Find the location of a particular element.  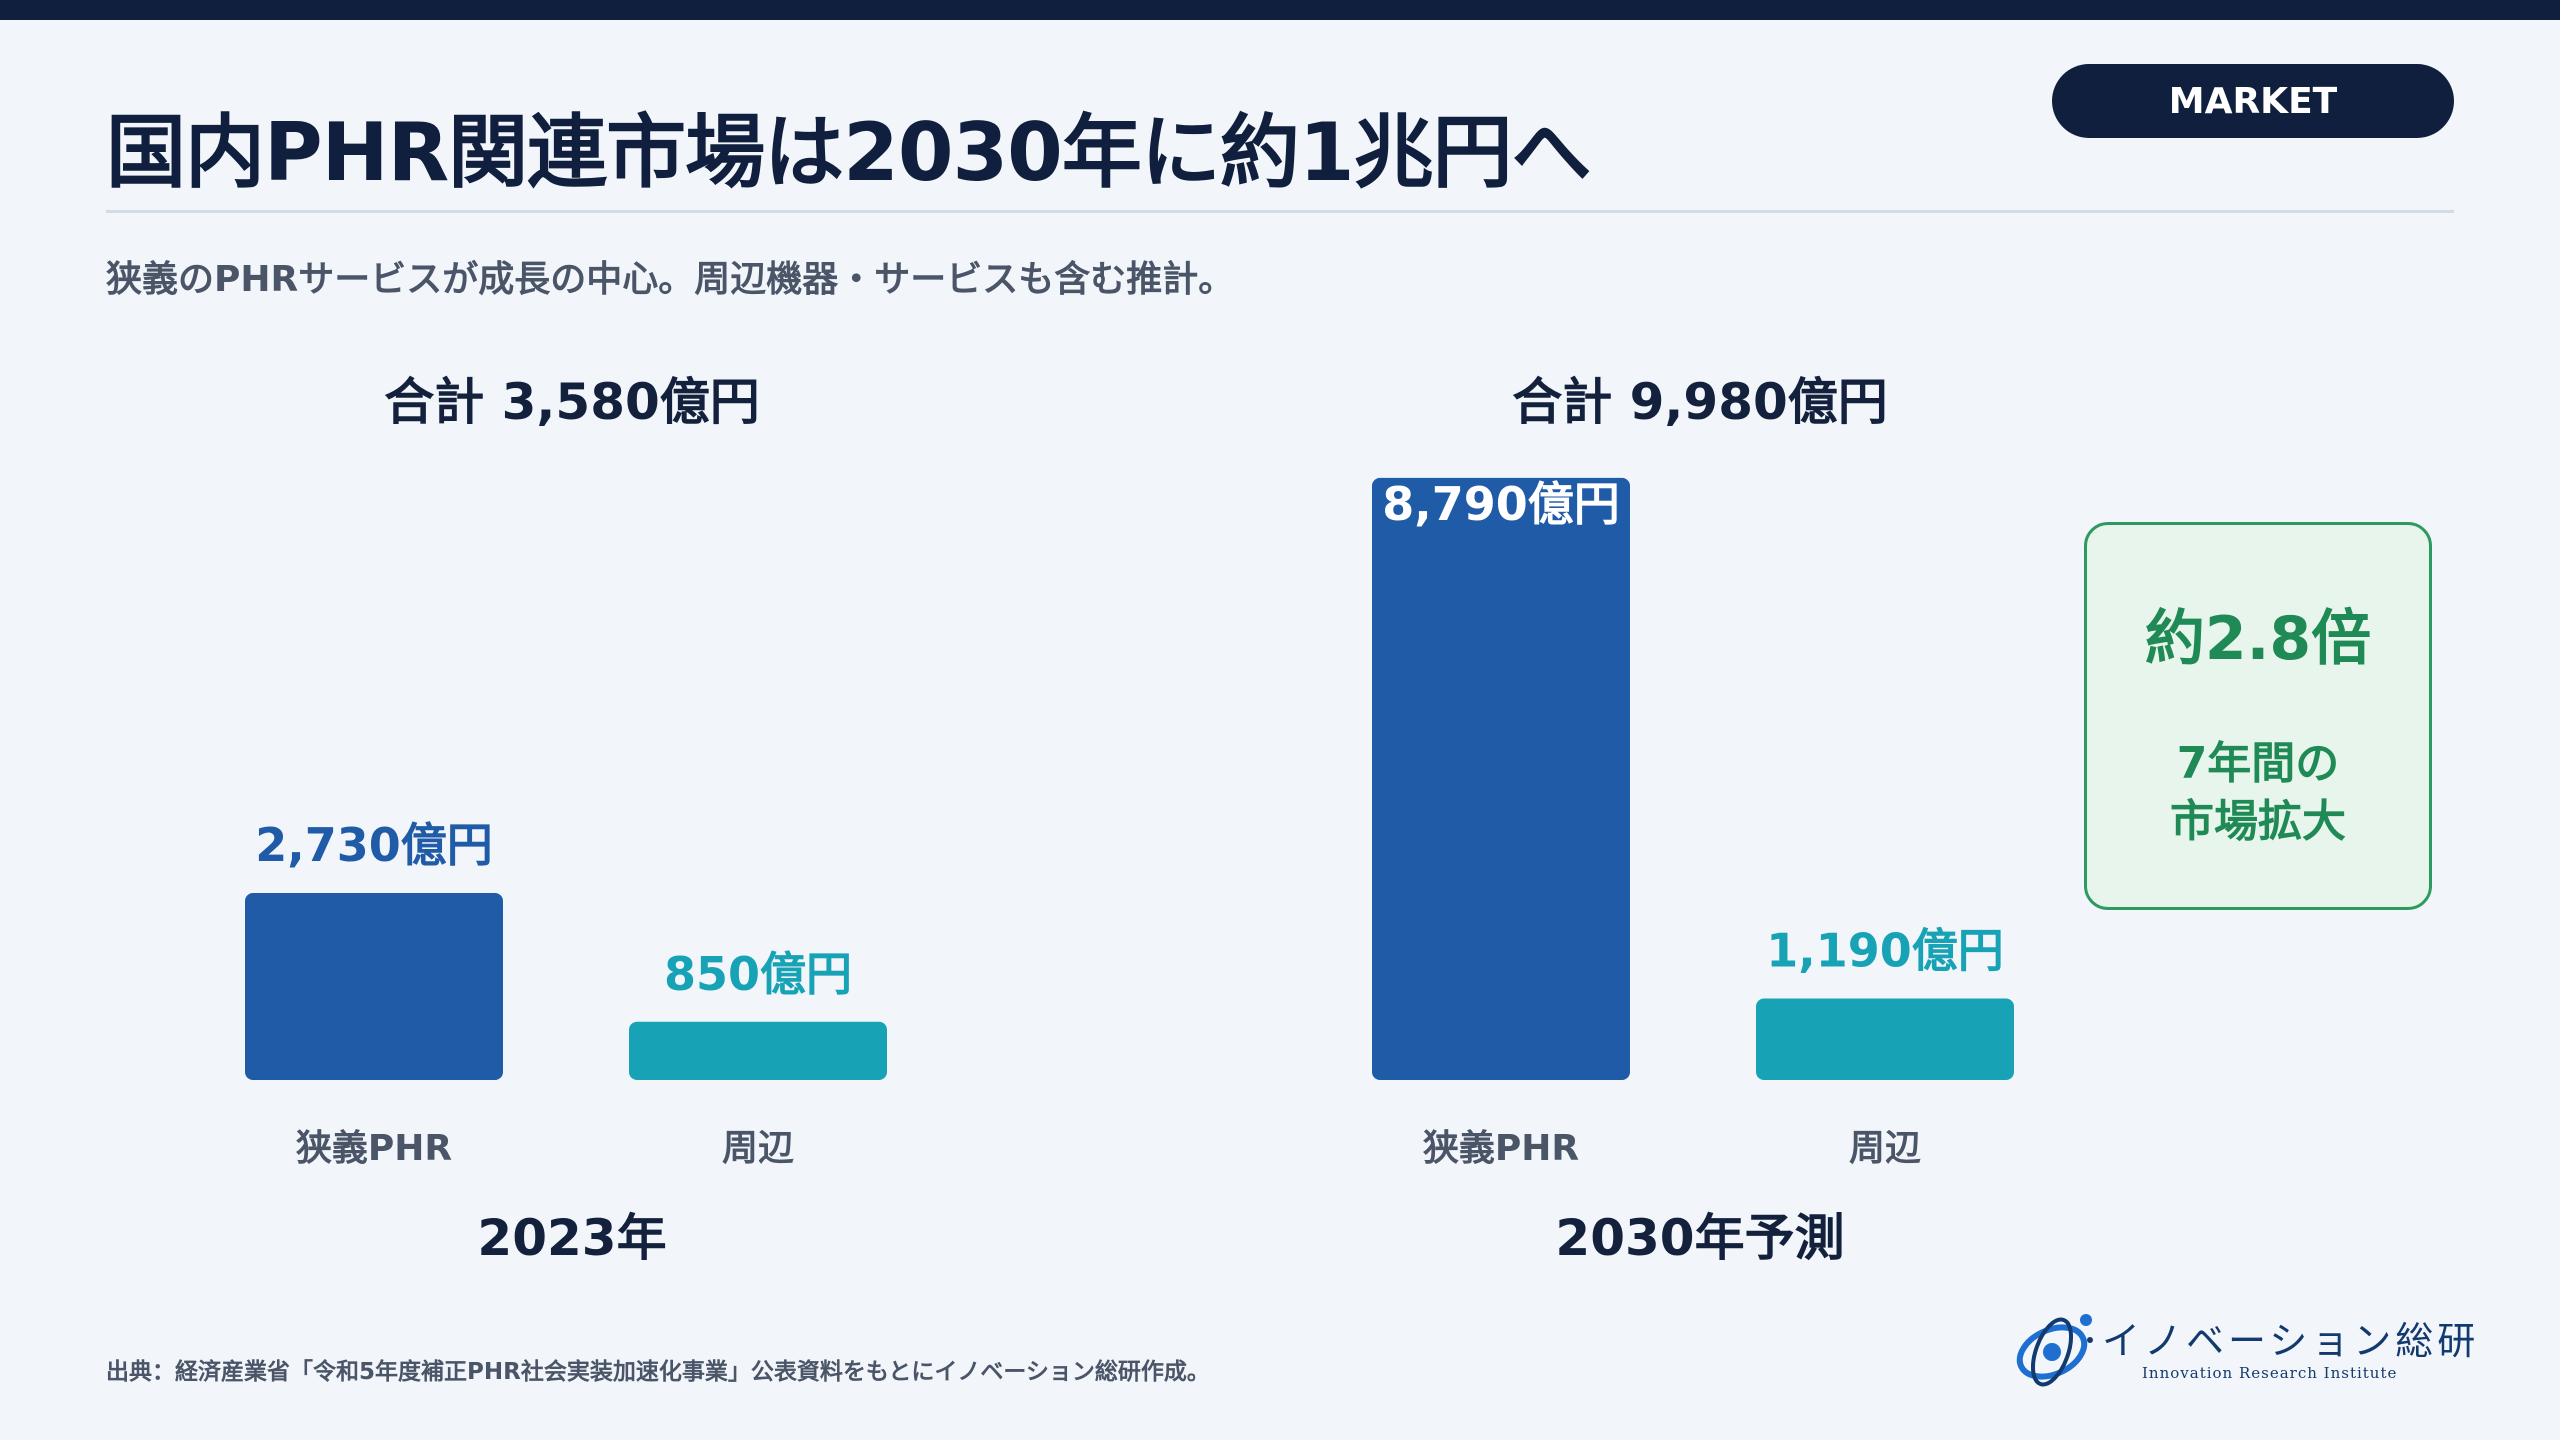

atom-logo-icon is located at coordinates (2054, 1350).